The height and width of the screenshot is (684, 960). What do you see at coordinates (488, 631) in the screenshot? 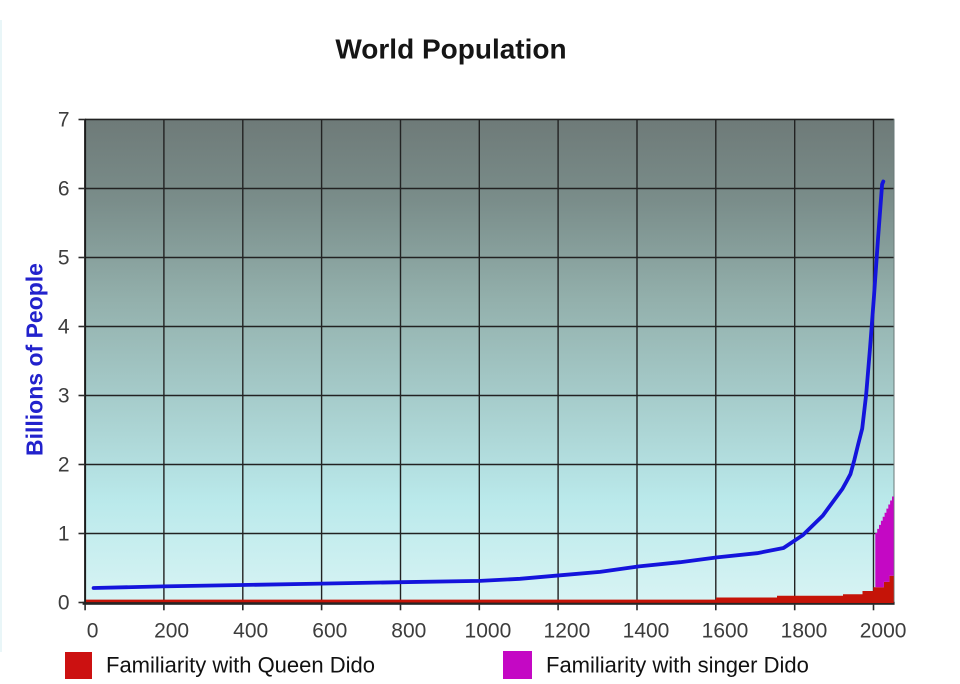
I see `svg-text: 1000` at bounding box center [488, 631].